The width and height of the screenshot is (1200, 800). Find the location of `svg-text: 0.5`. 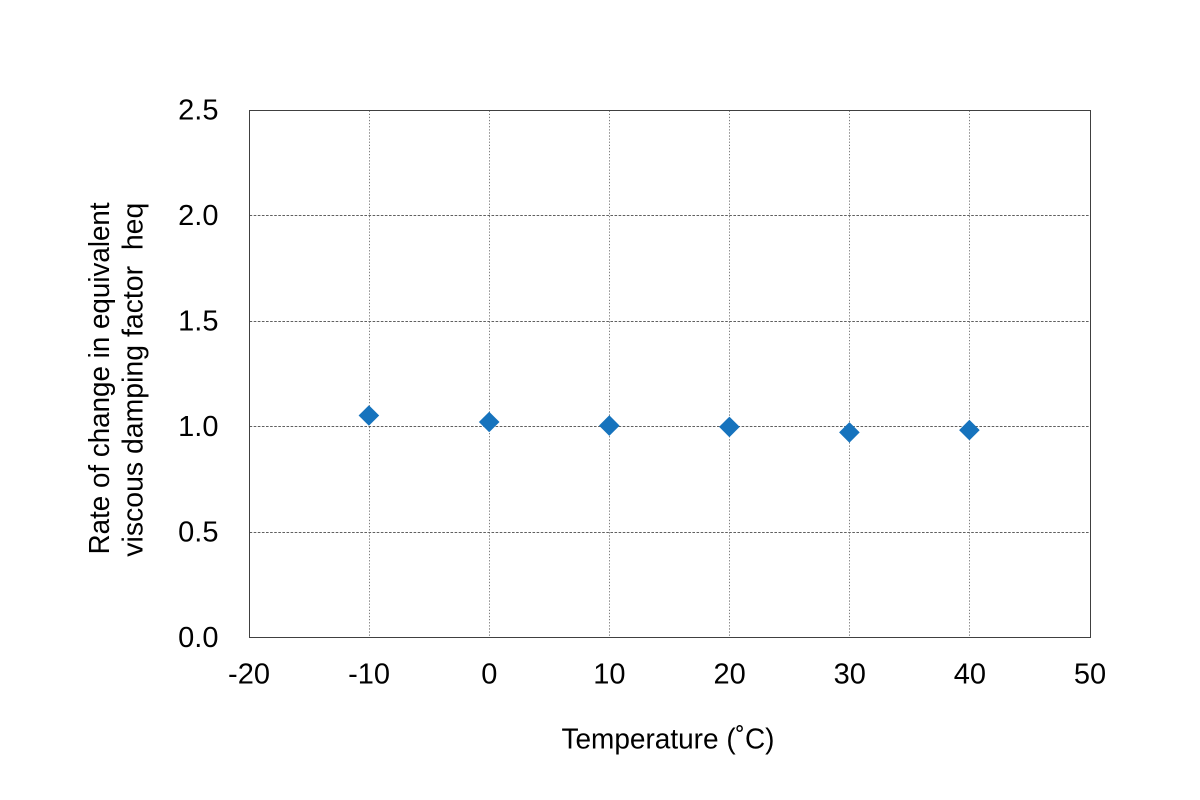

svg-text: 0.5 is located at coordinates (198, 532).